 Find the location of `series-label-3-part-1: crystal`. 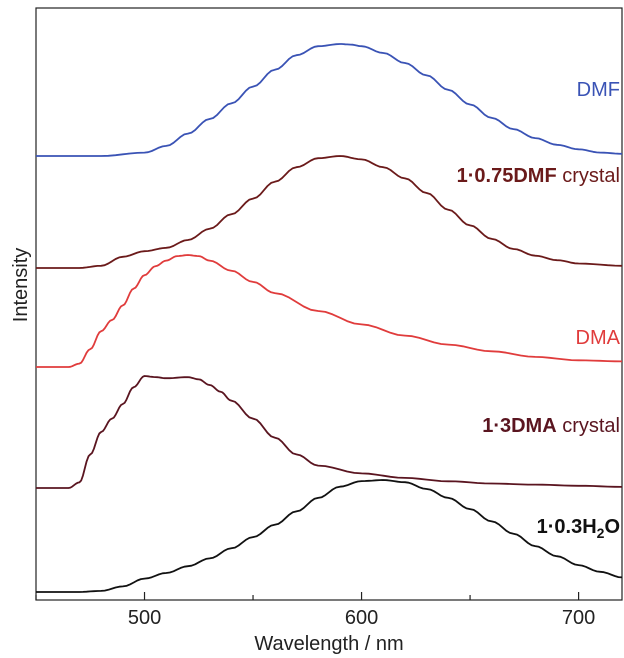

series-label-3-part-1: crystal is located at coordinates (588, 426).